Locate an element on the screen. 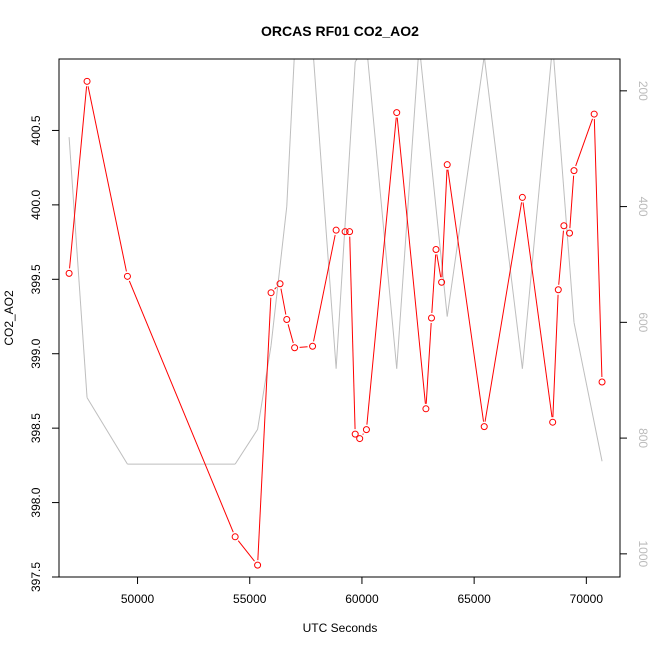  x-tick-label: 60000 is located at coordinates (362, 599).